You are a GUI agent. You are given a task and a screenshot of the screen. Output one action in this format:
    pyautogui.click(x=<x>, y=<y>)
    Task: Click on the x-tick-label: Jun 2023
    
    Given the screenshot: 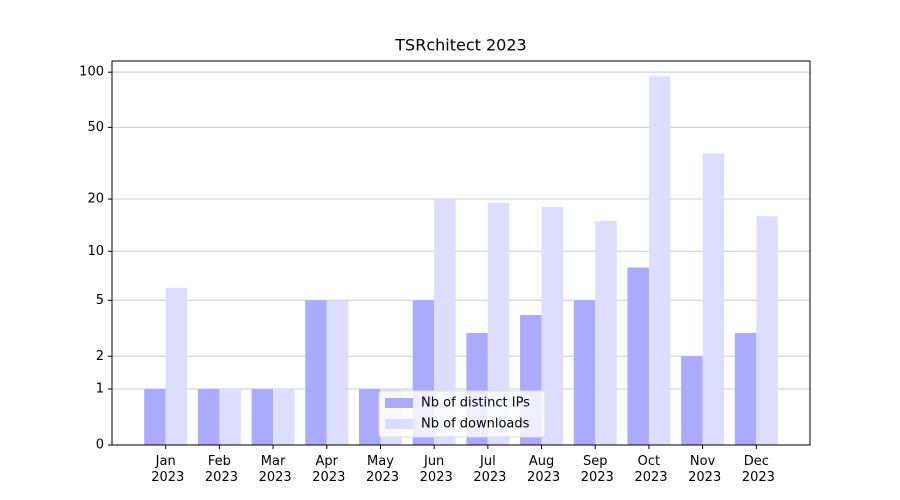 What is the action you would take?
    pyautogui.click(x=434, y=469)
    